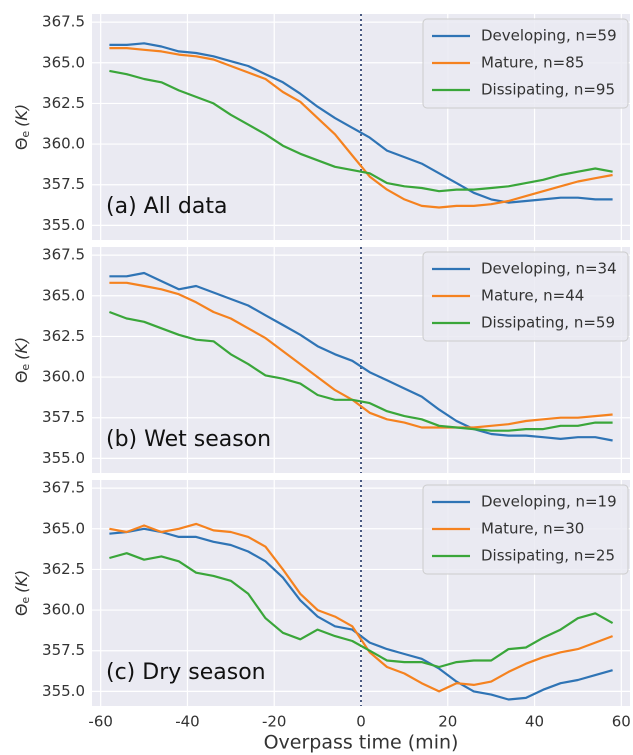 This screenshot has height=755, width=633. What do you see at coordinates (534, 722) in the screenshot?
I see `x-tick-label: 40` at bounding box center [534, 722].